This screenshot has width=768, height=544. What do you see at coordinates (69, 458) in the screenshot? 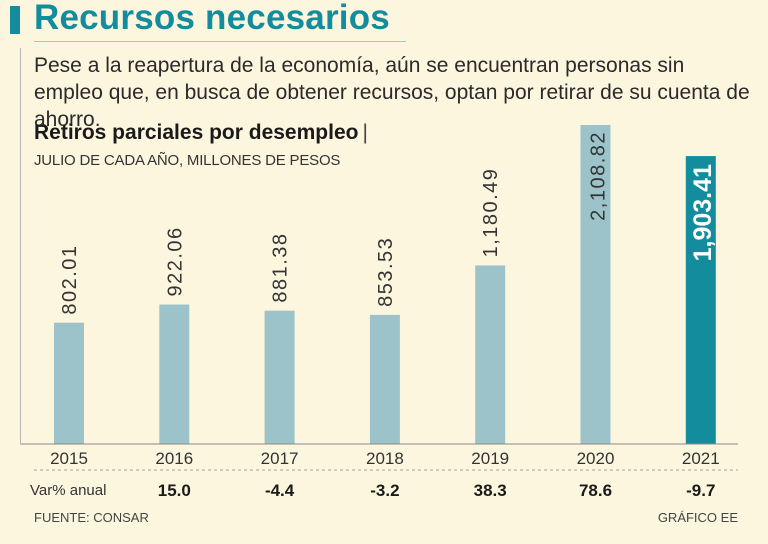
I see `x-tick-2015: 2015` at bounding box center [69, 458].